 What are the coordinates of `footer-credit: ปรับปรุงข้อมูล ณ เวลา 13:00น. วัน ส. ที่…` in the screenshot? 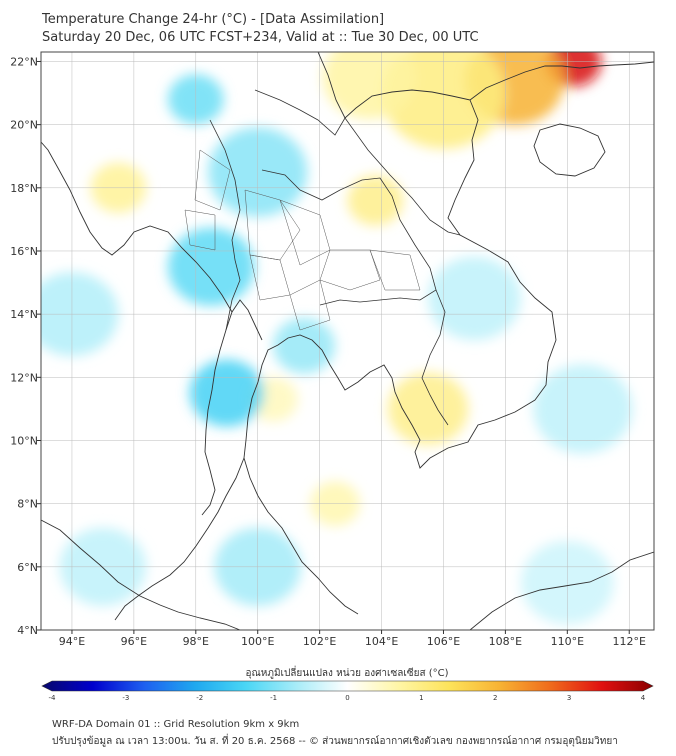 It's located at (335, 741).